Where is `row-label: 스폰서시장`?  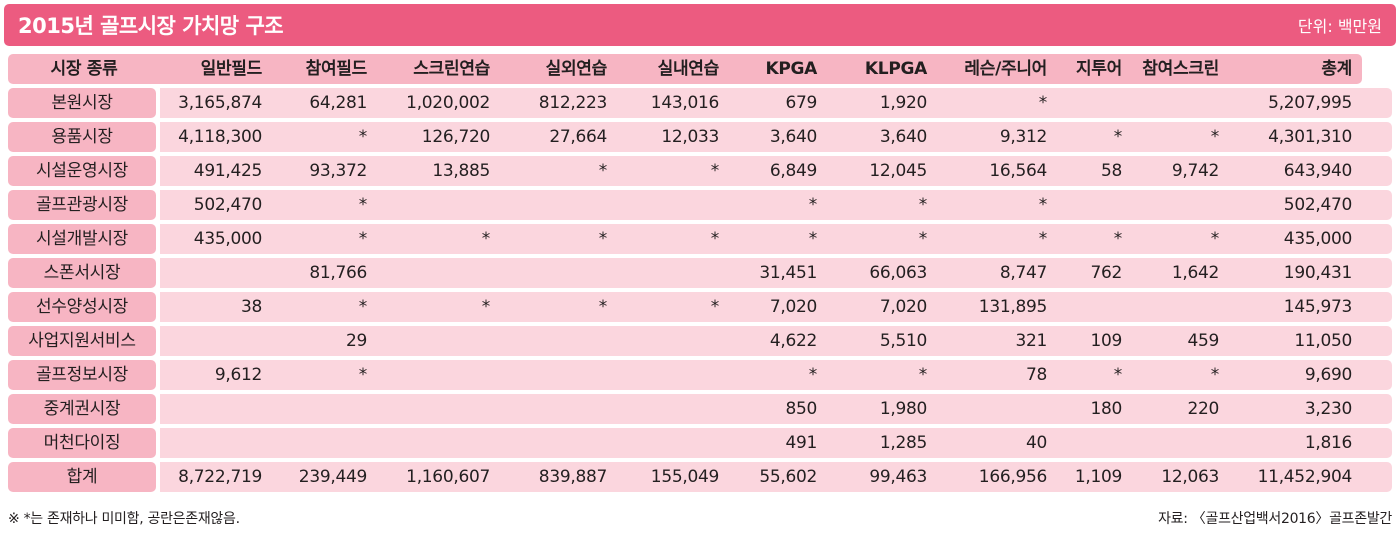
row-label: 스폰서시장 is located at coordinates (82, 273).